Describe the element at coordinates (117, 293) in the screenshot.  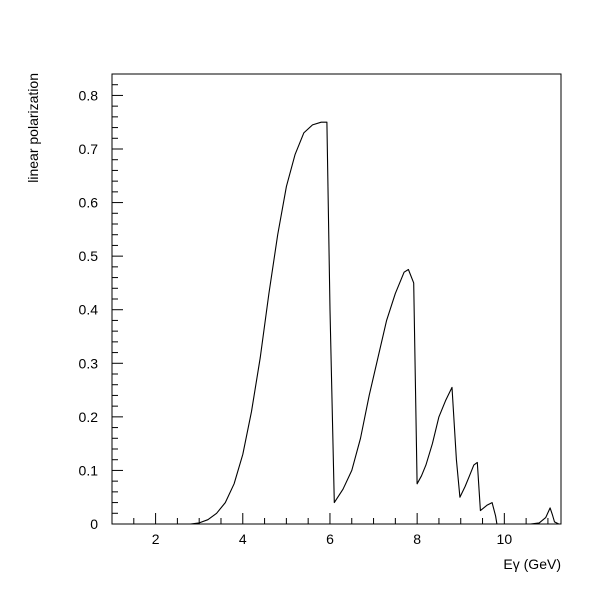
I see `y-axis-ticks` at that location.